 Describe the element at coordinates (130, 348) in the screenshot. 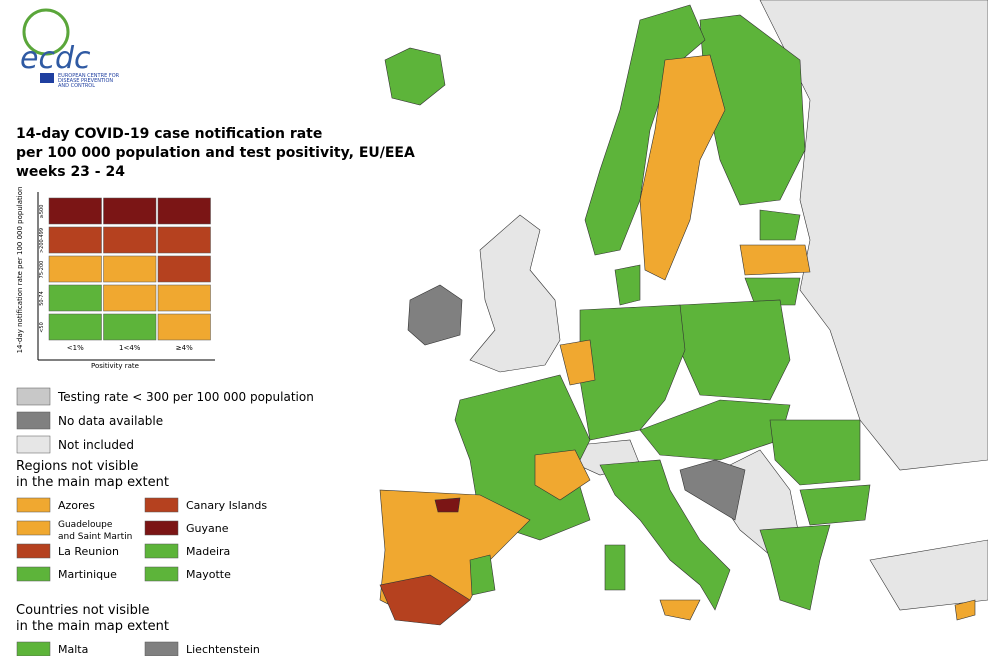

I see `matrix-col-label: 1<4%` at that location.